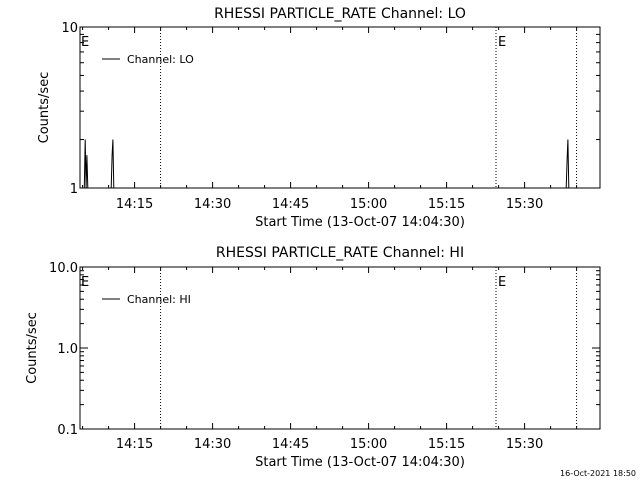 This screenshot has height=480, width=640. What do you see at coordinates (326, 164) in the screenshot?
I see `series-line` at bounding box center [326, 164].